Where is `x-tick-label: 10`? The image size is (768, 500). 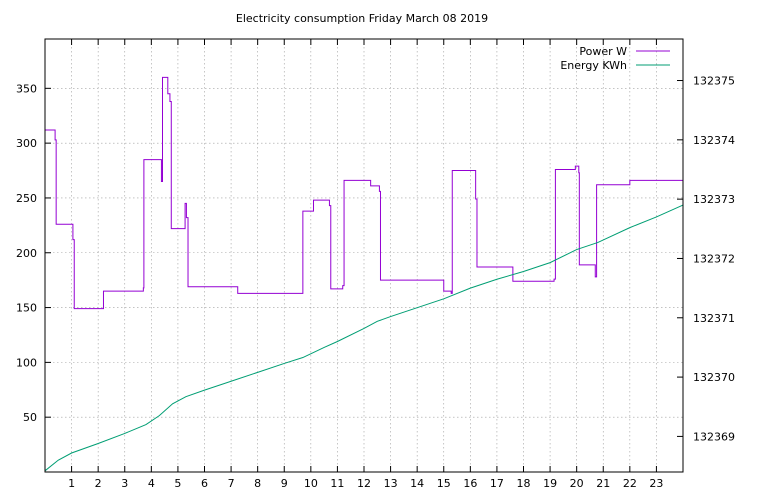
x-tick-label: 10 is located at coordinates (311, 483).